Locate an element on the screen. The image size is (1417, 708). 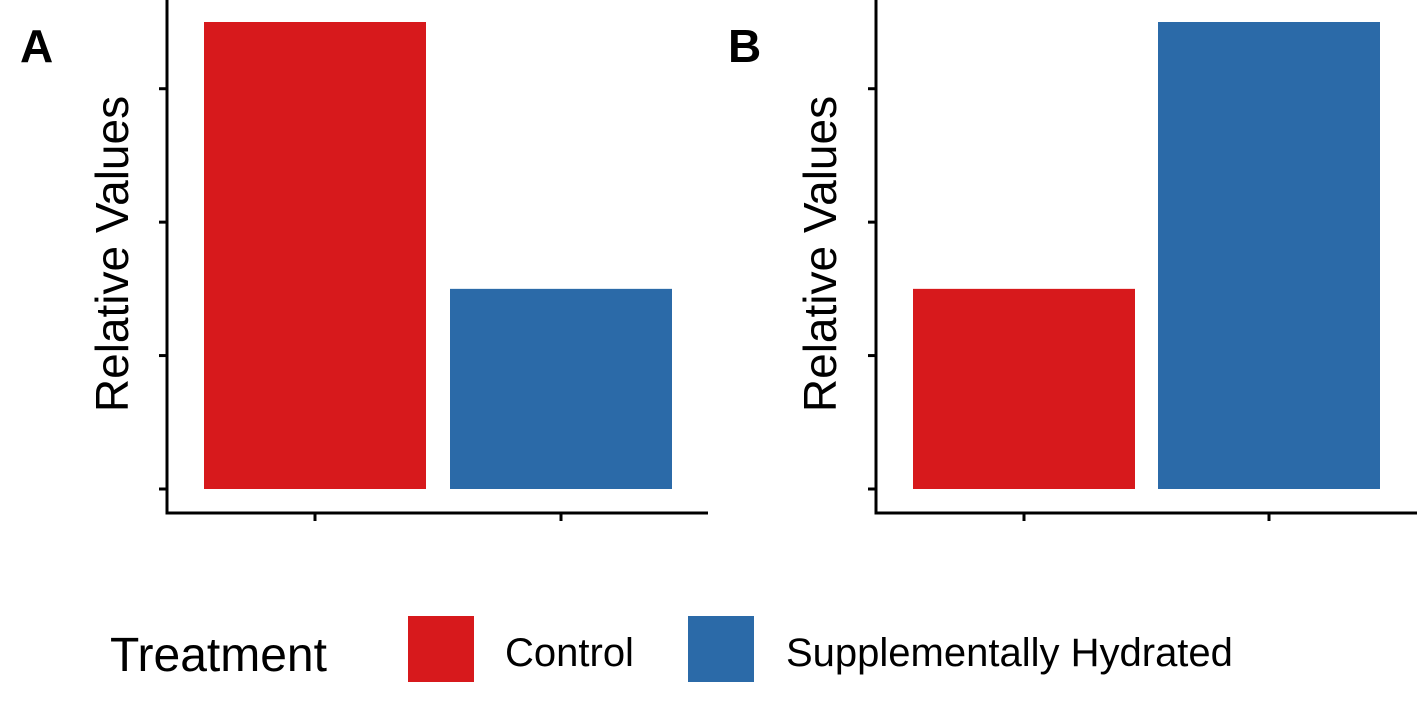
panel-b-y-axis-title: Relative Values is located at coordinates (820, 254).